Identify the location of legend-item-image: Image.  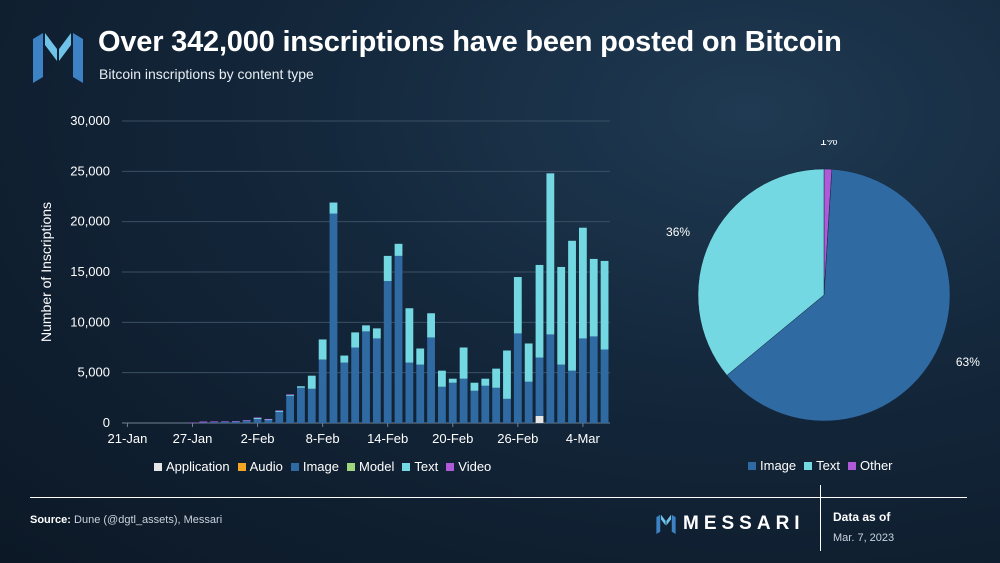
(314, 466).